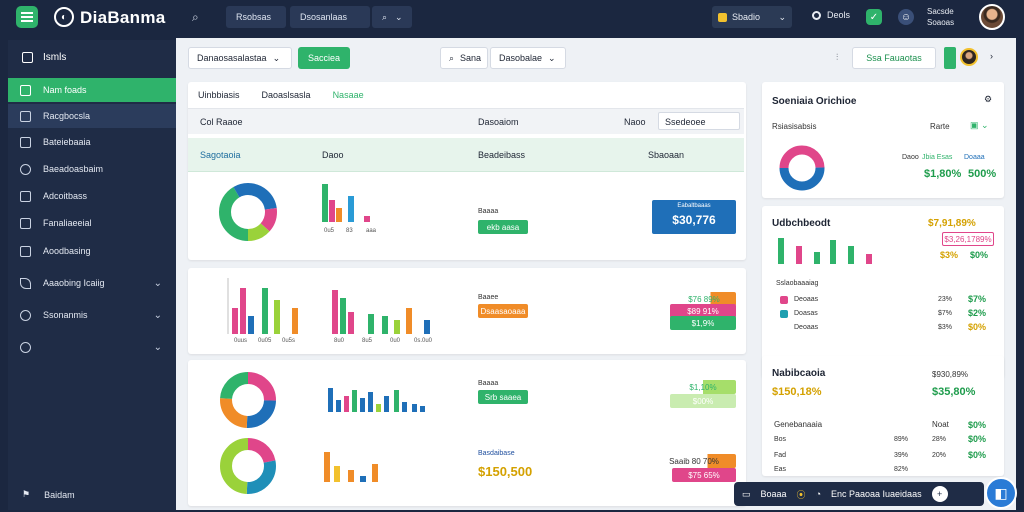 This screenshot has height=512, width=1024. I want to click on donut-chart, so click(248, 212).